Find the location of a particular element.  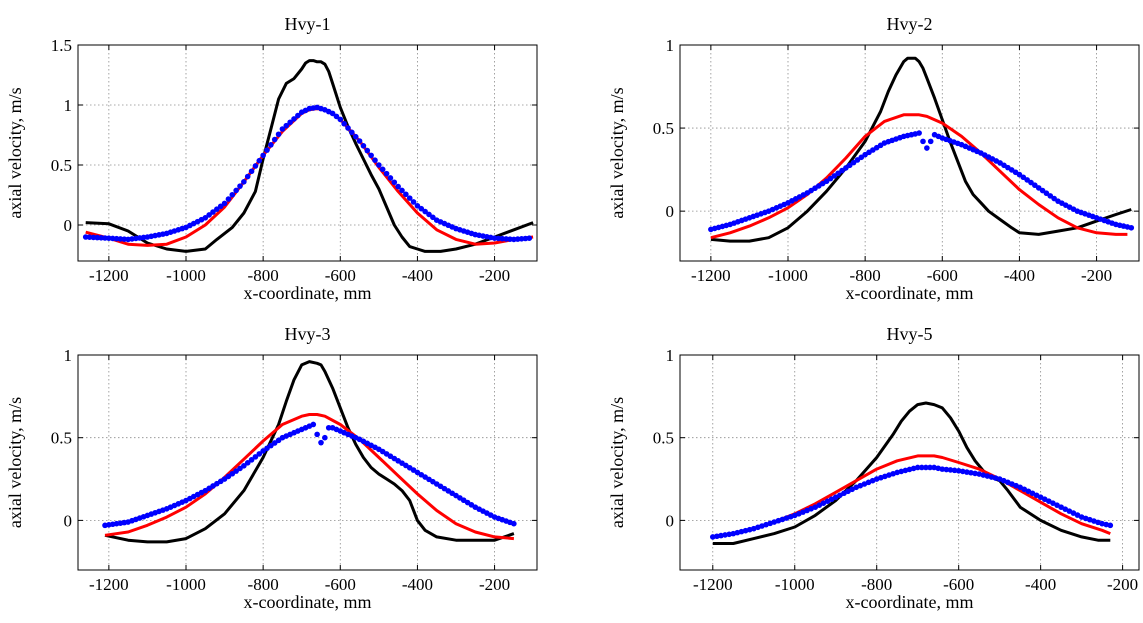

chart-title: Hvy-3 is located at coordinates (308, 334).